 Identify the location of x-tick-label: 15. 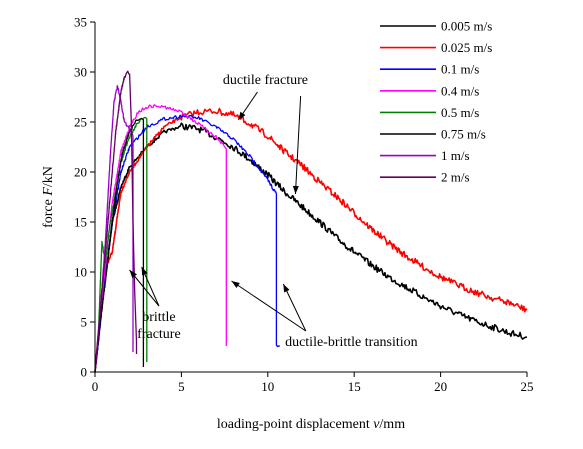
(354, 386).